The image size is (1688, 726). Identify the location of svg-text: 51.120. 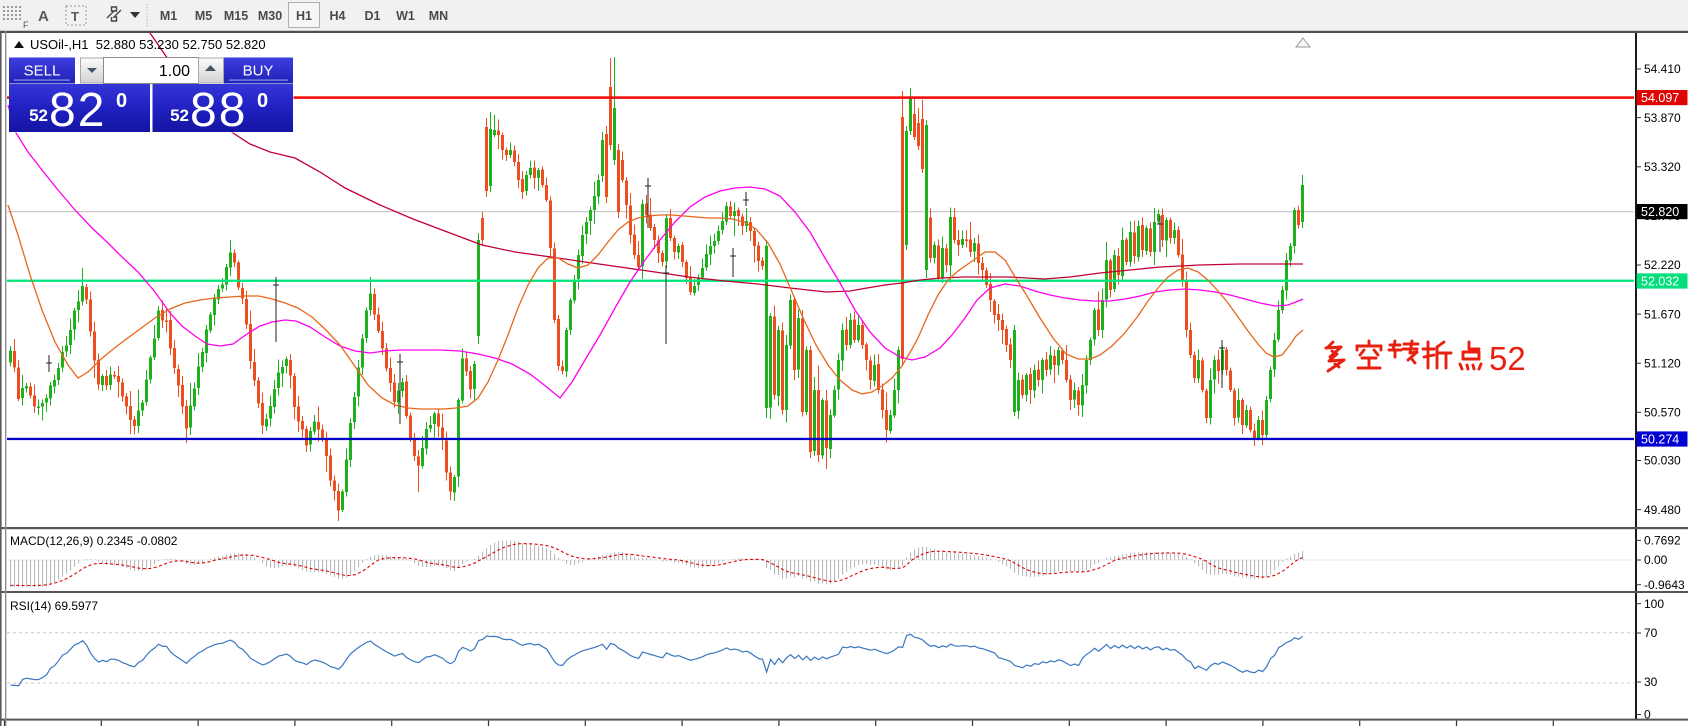
(1662, 363).